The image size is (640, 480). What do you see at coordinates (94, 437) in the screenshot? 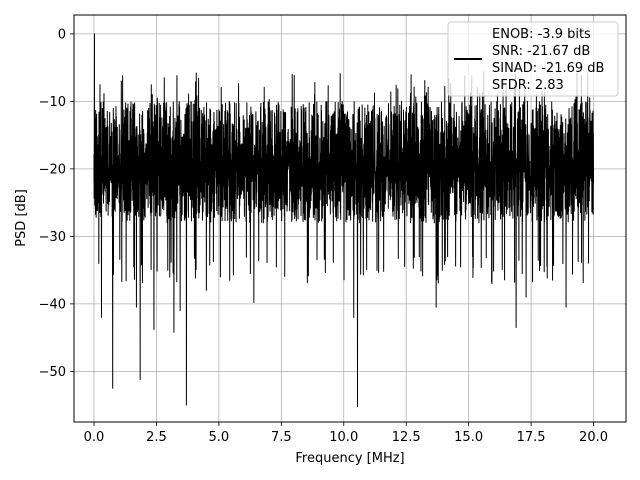
I see `x-tick-label: 0.0` at bounding box center [94, 437].